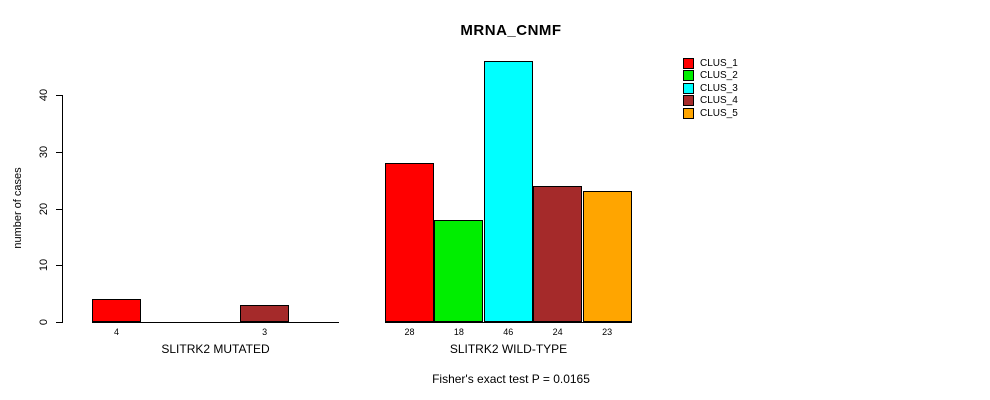 The height and width of the screenshot is (400, 990). What do you see at coordinates (409, 332) in the screenshot?
I see `bar-value-label: 28` at bounding box center [409, 332].